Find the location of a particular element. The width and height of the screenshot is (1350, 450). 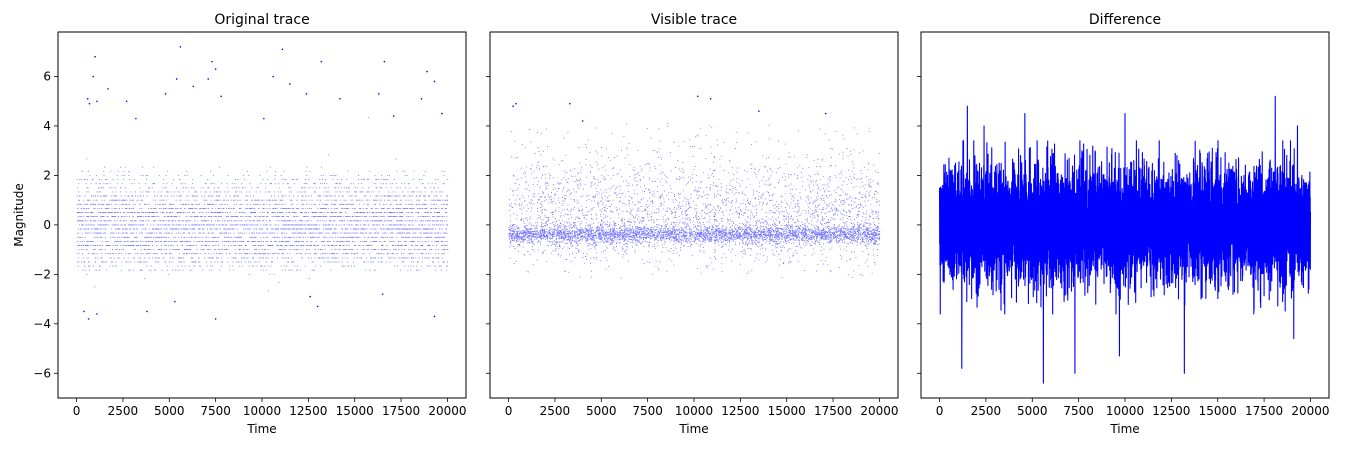

difference-x-ticks: 0 2500 5000 7500 10000 12500 15000 17500 20000 is located at coordinates (1133, 408).